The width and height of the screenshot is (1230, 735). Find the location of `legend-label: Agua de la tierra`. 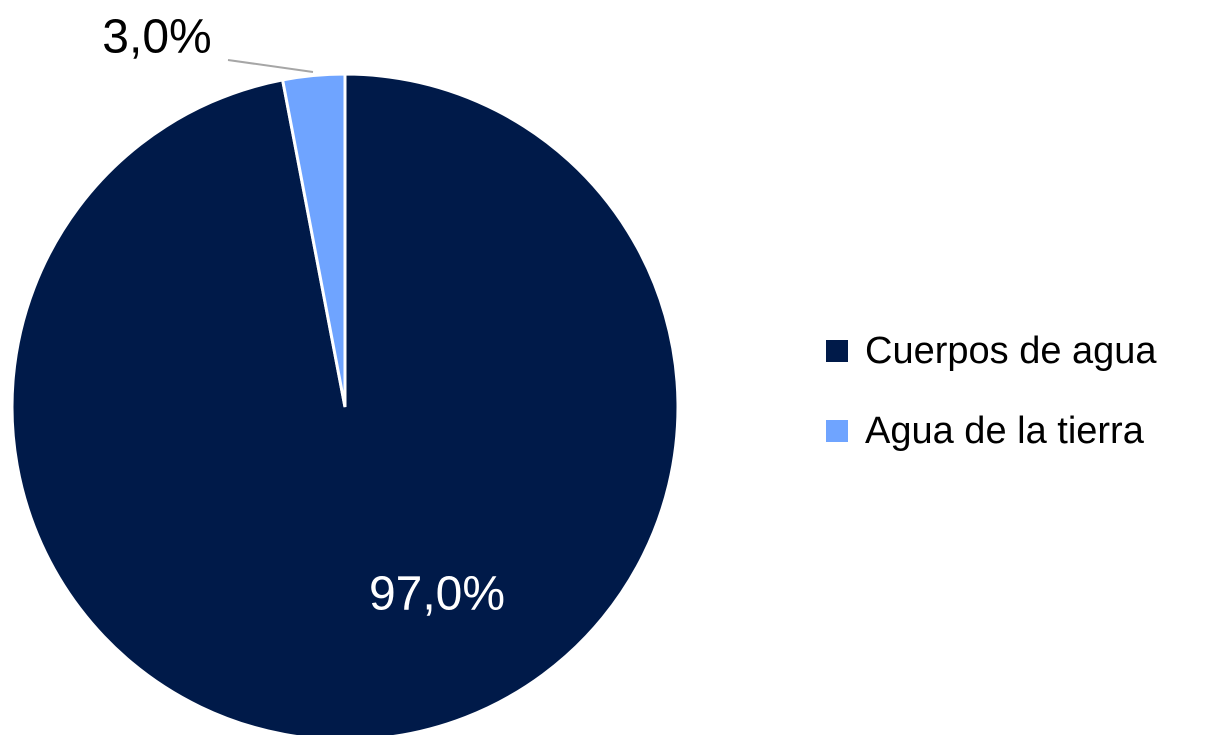

legend-label: Agua de la tierra is located at coordinates (1005, 431).